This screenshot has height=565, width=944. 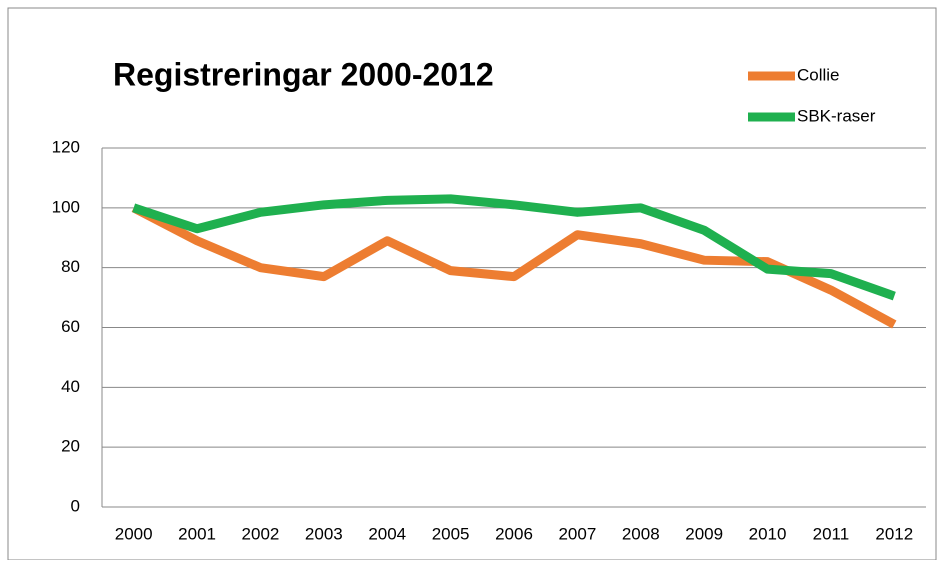 I want to click on x-tick-label: 2010, so click(x=768, y=533).